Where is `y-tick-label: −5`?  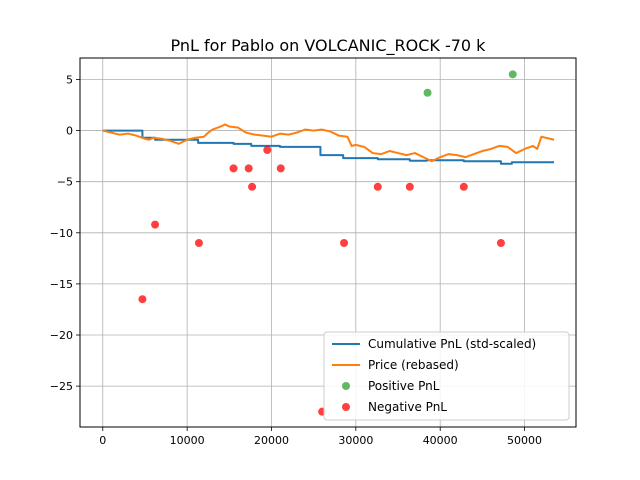
y-tick-label: −5 is located at coordinates (65, 182).